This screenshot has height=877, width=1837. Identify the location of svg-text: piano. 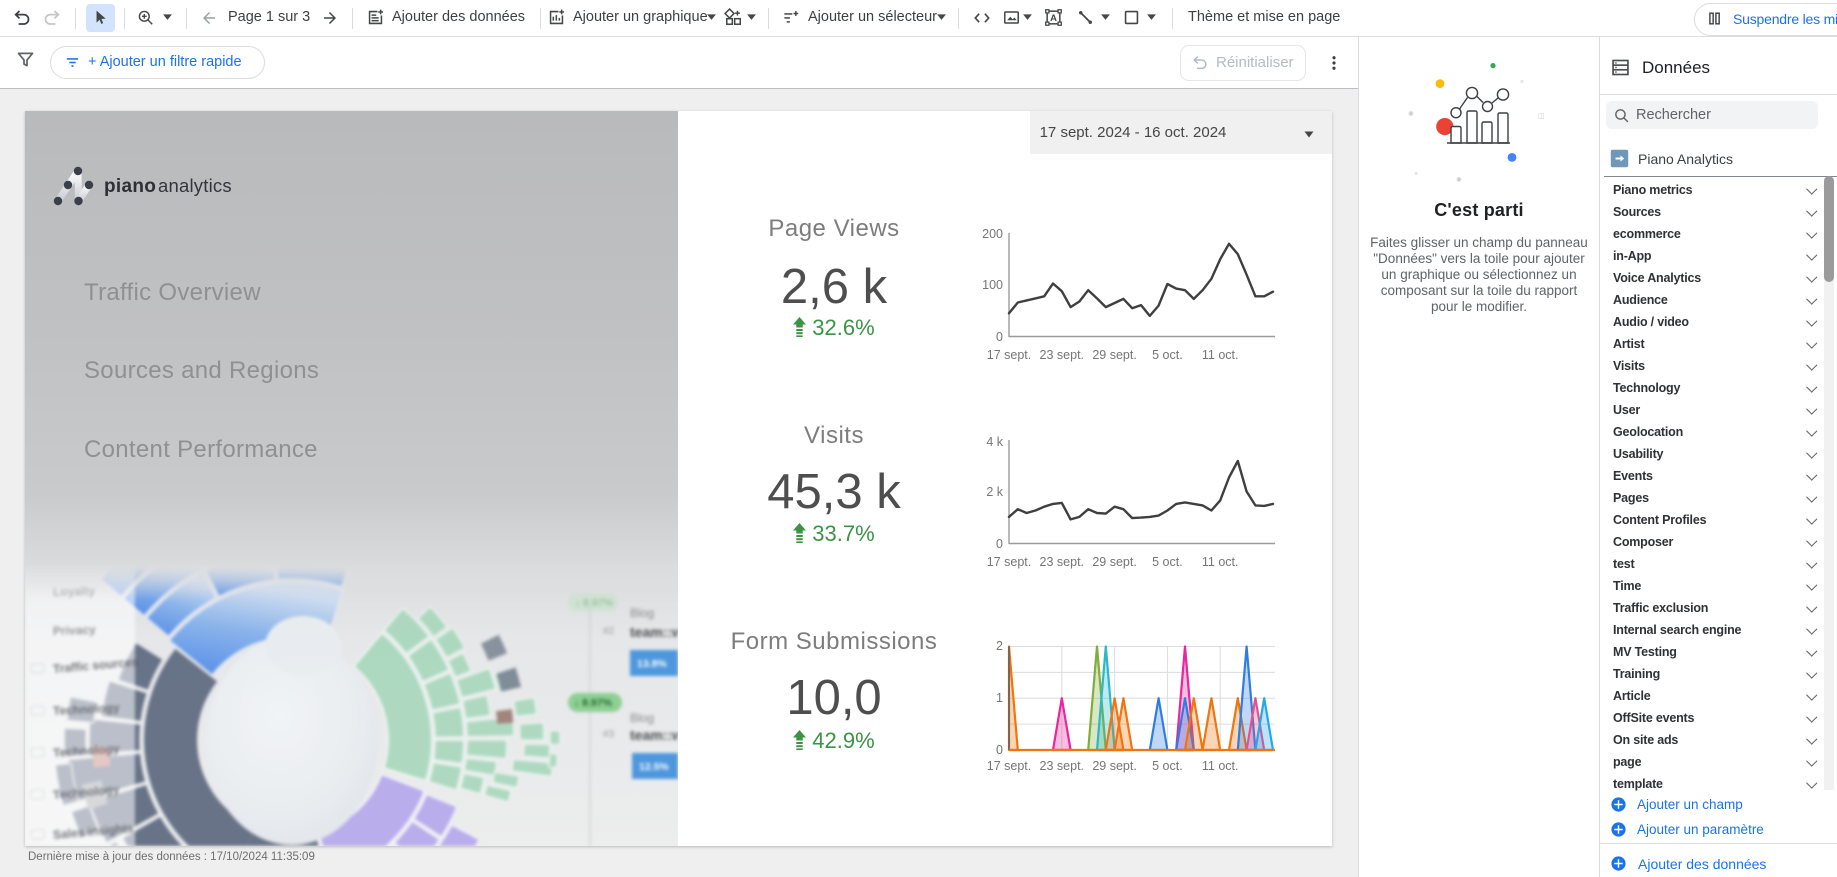
(130, 186).